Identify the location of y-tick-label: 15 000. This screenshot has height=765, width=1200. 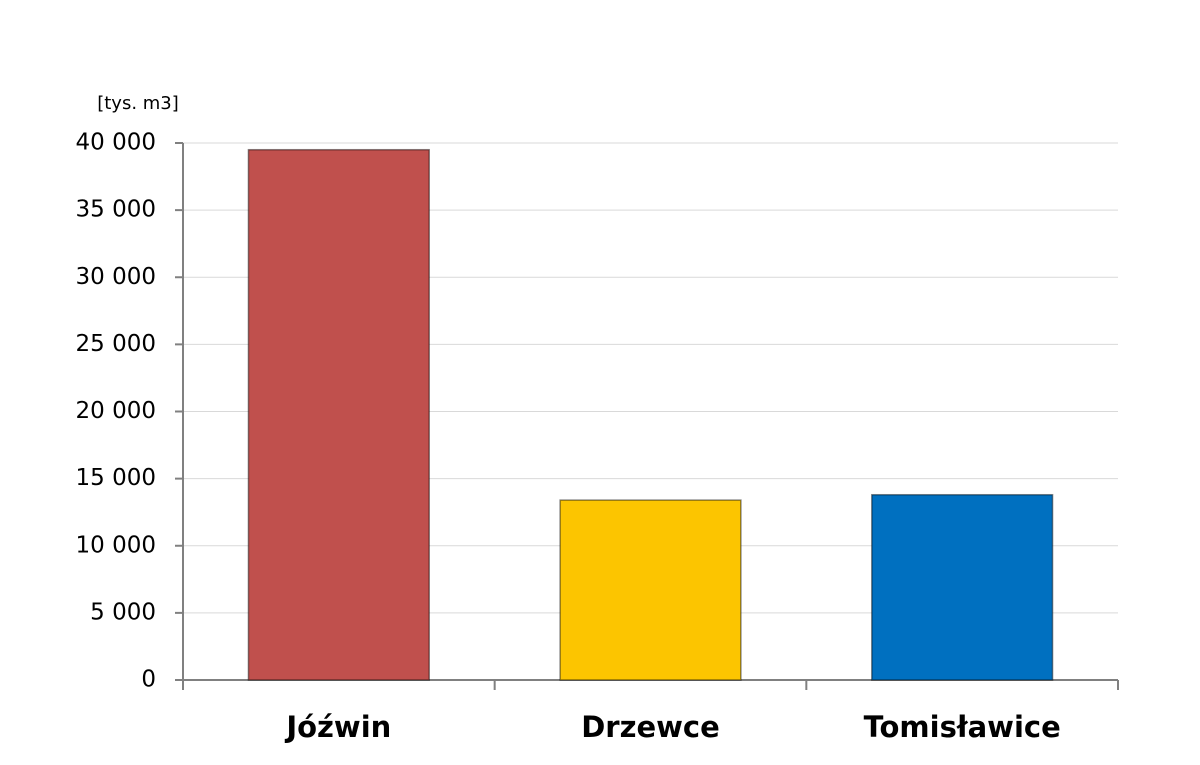
(116, 478).